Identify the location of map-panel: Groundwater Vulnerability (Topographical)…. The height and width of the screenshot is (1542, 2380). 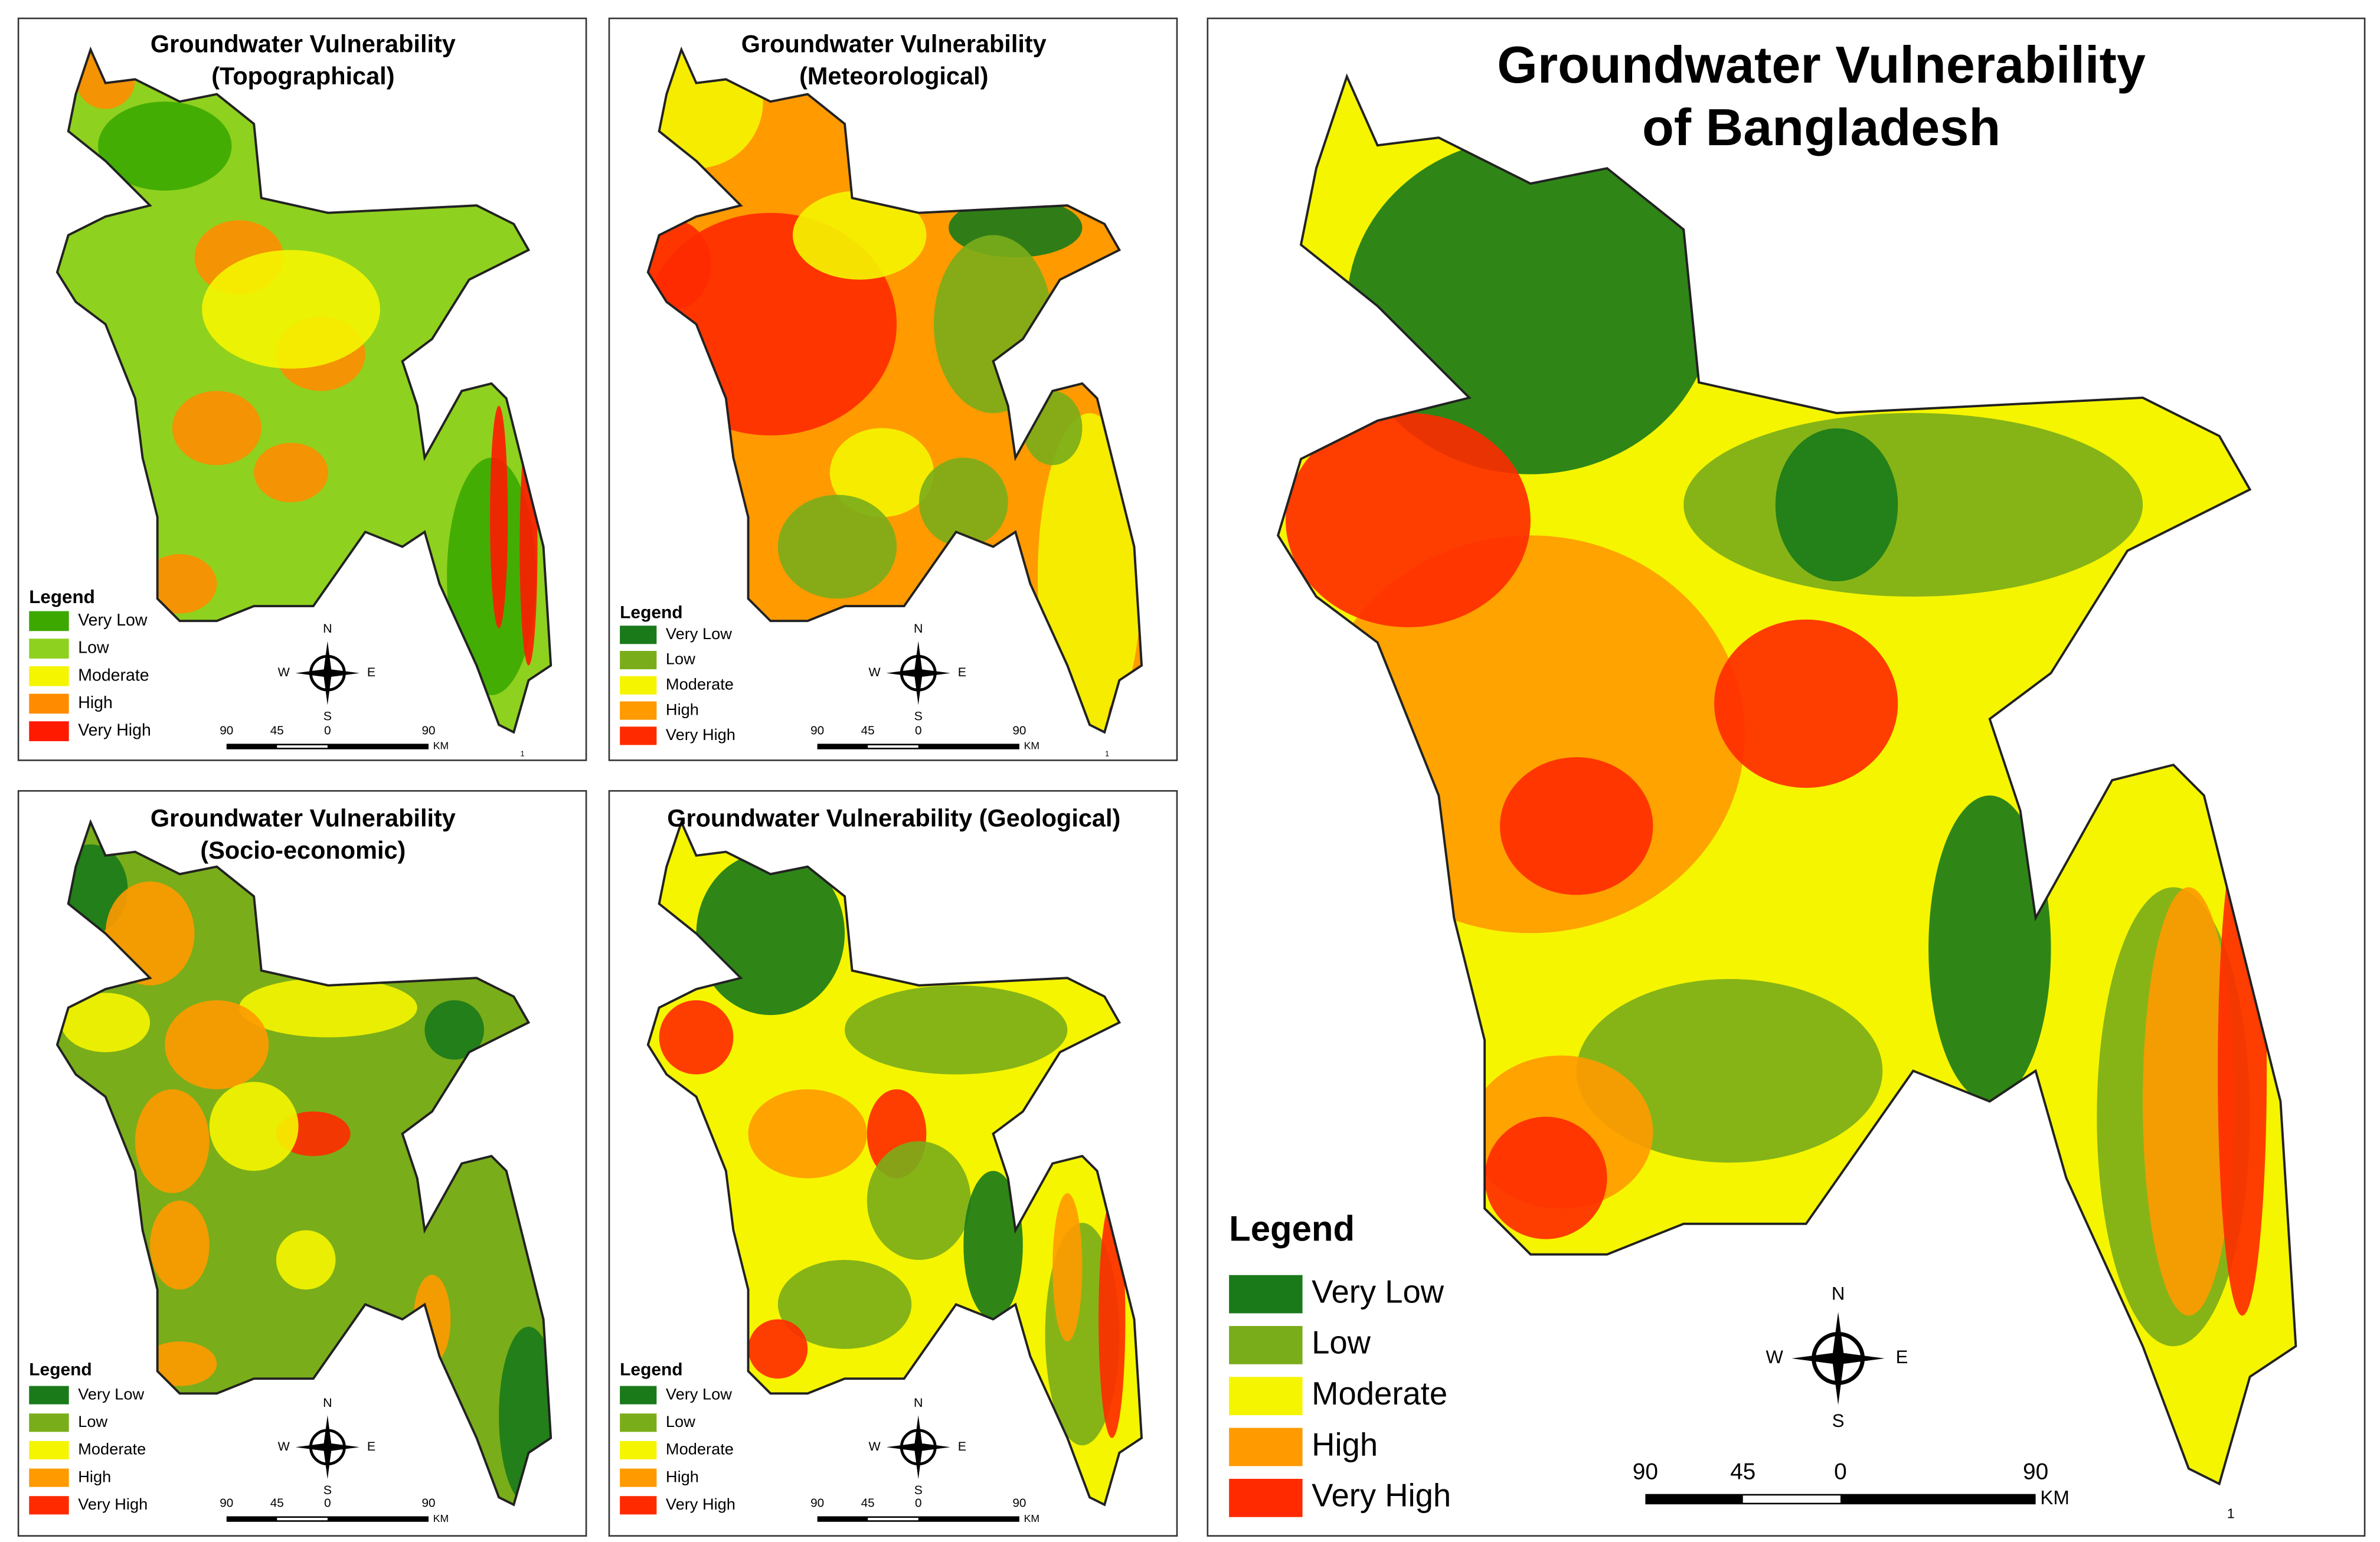
(302, 389).